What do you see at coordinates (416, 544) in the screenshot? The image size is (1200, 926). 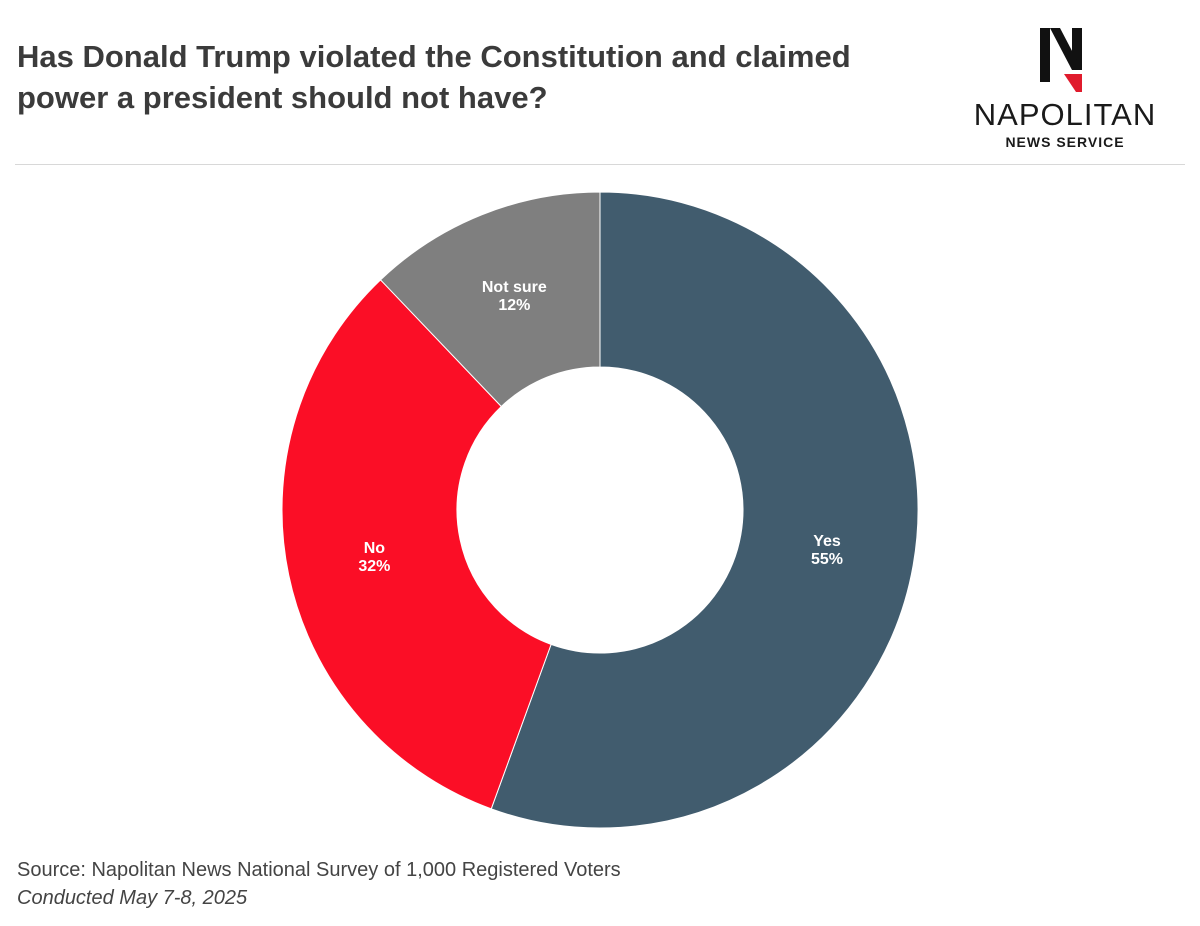 I see `slice-no` at bounding box center [416, 544].